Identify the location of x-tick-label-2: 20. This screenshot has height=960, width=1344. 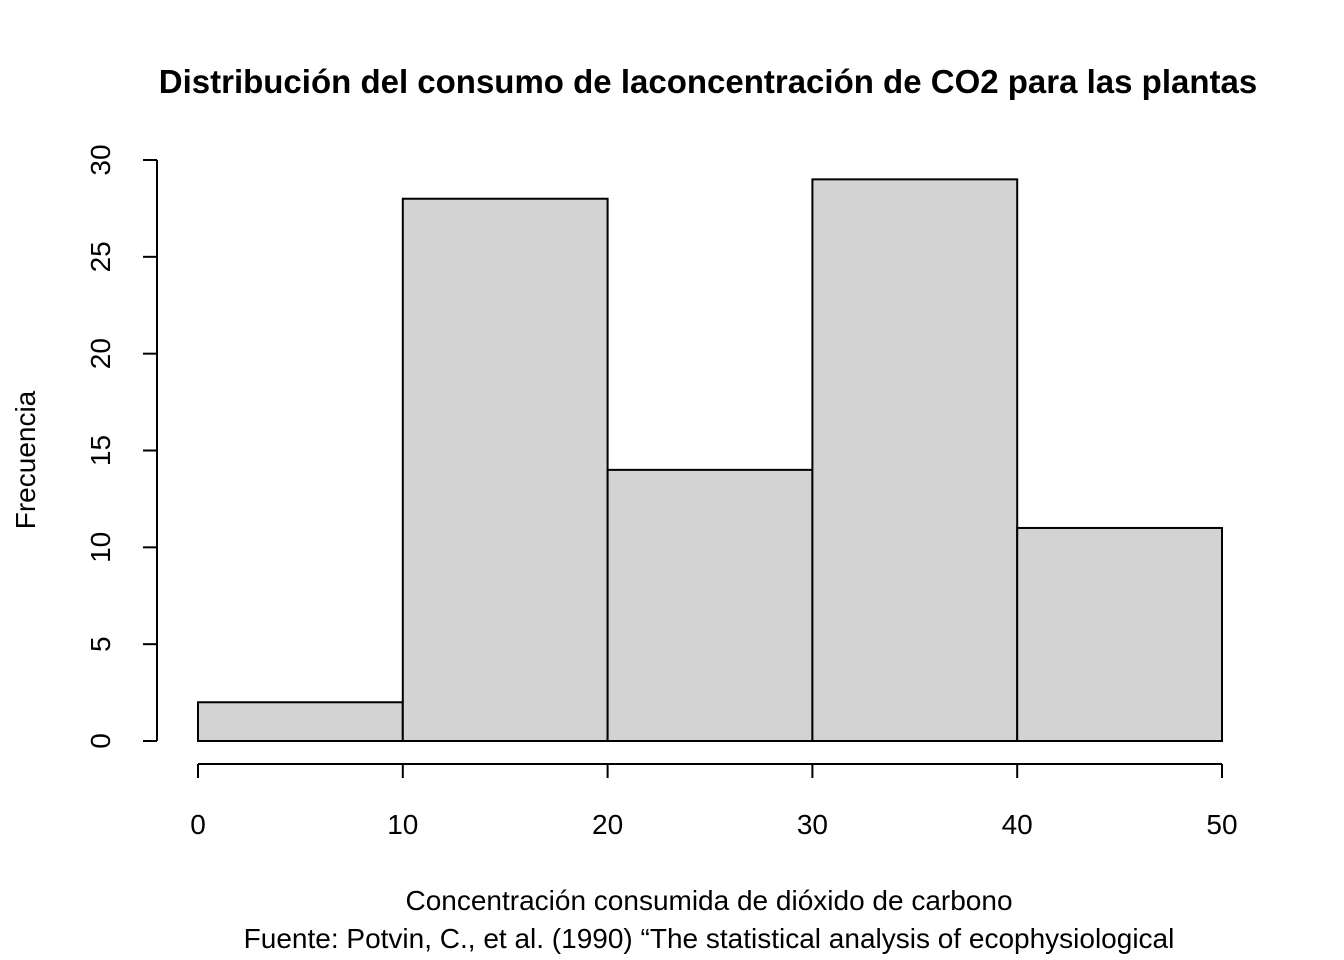
(607, 824).